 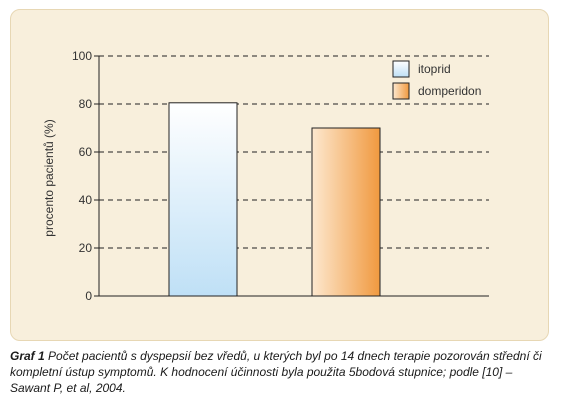 What do you see at coordinates (203, 199) in the screenshot?
I see `bar-itoprid` at bounding box center [203, 199].